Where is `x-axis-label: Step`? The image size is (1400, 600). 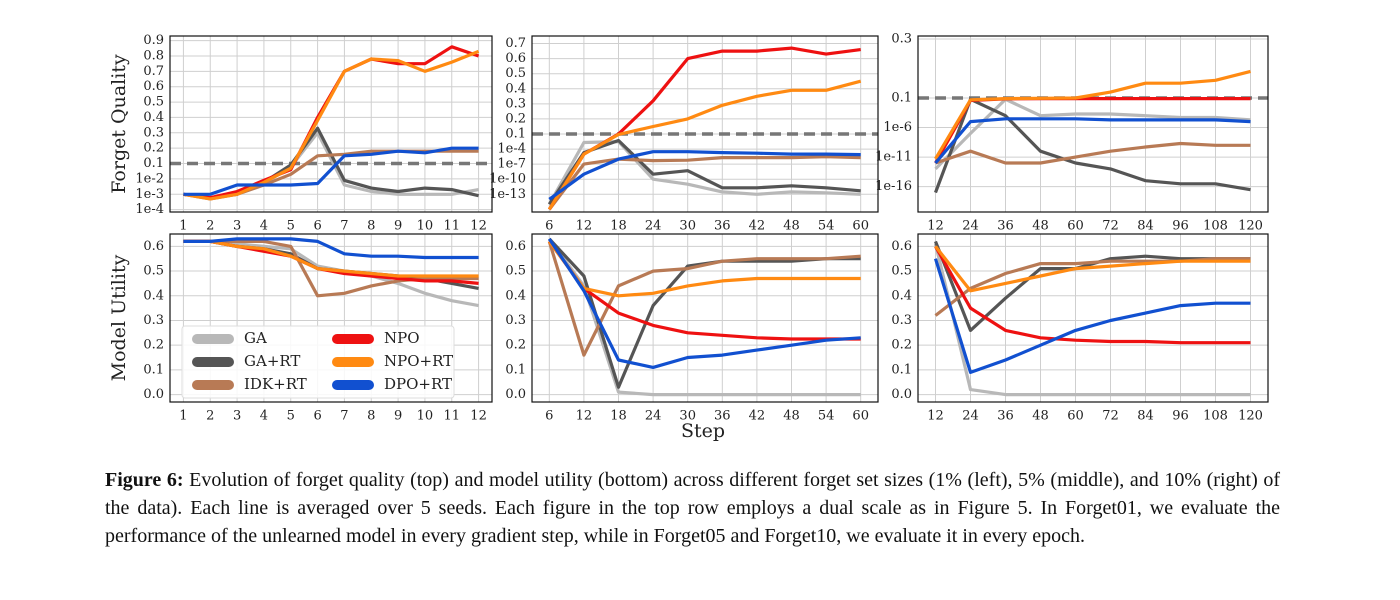
x-axis-label: Step is located at coordinates (703, 431).